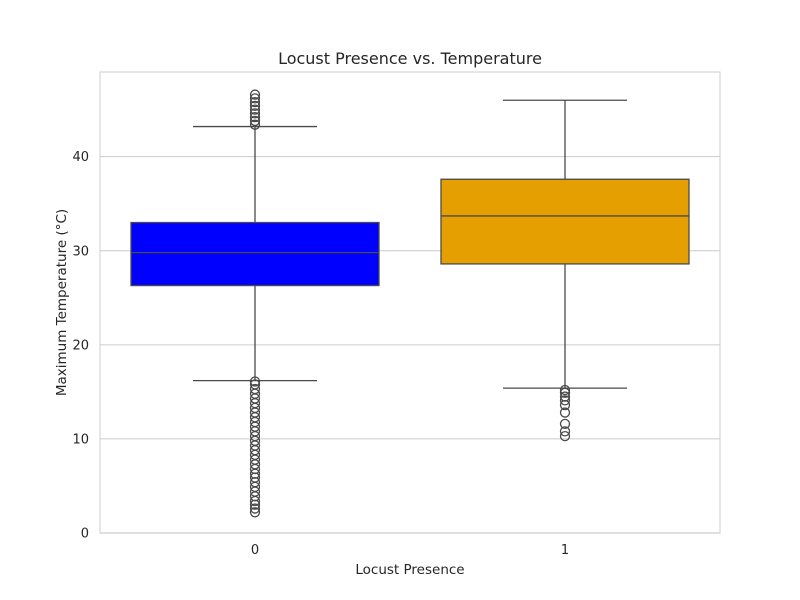 The image size is (800, 600). Describe the element at coordinates (565, 550) in the screenshot. I see `x-tick-label: 1` at that location.